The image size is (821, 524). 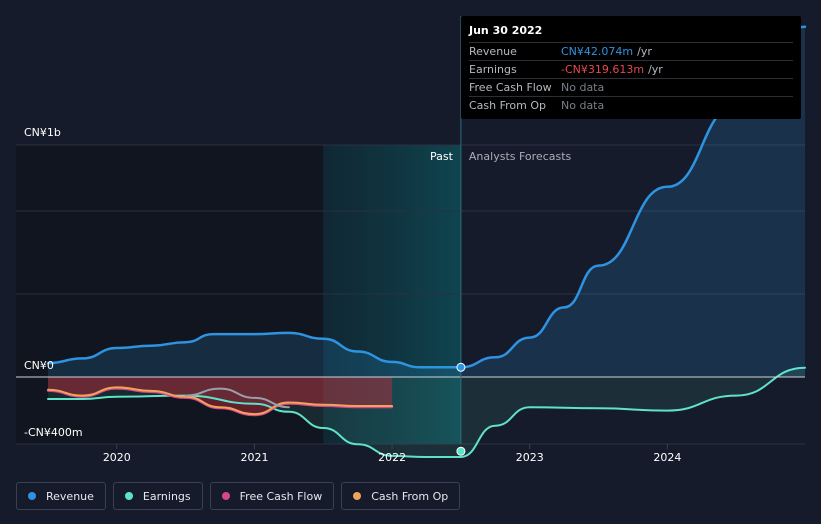 I want to click on tooltip-row-label: Free Cash Flow, so click(x=510, y=87).